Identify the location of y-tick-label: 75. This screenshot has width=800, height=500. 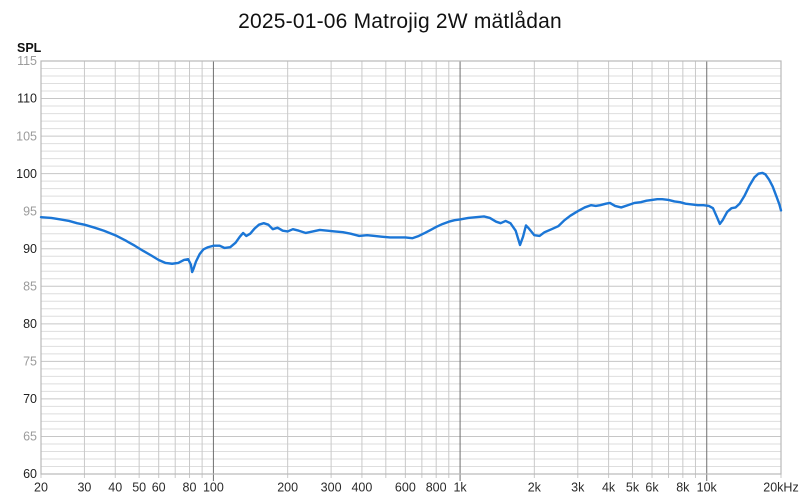
(30, 362).